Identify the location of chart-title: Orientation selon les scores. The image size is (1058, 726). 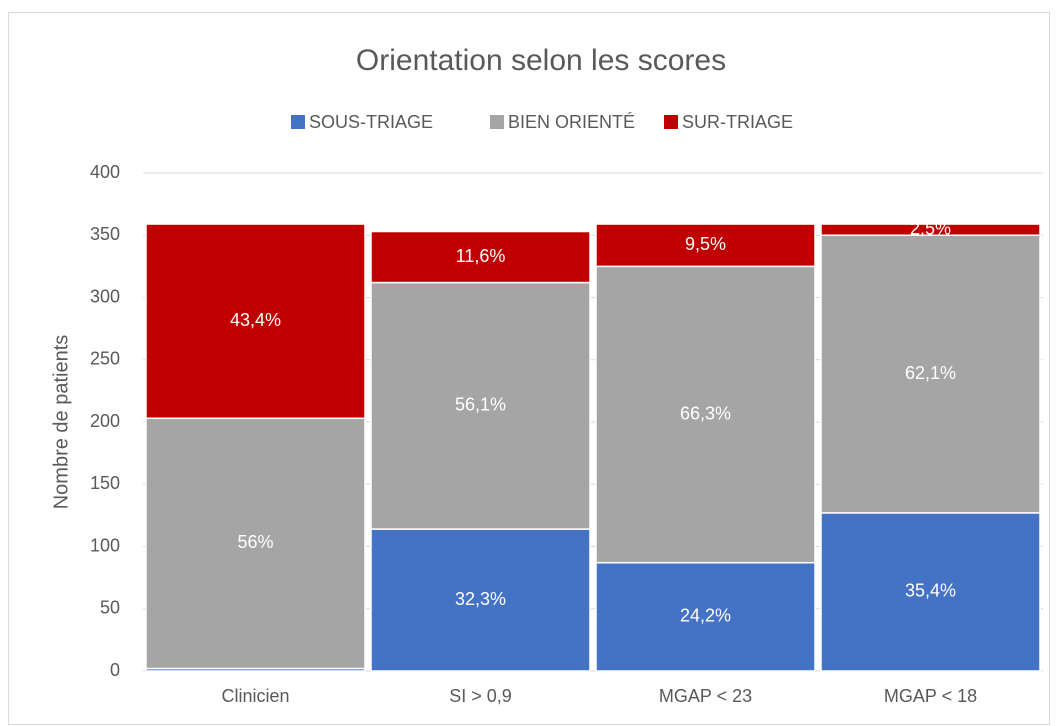
(541, 60).